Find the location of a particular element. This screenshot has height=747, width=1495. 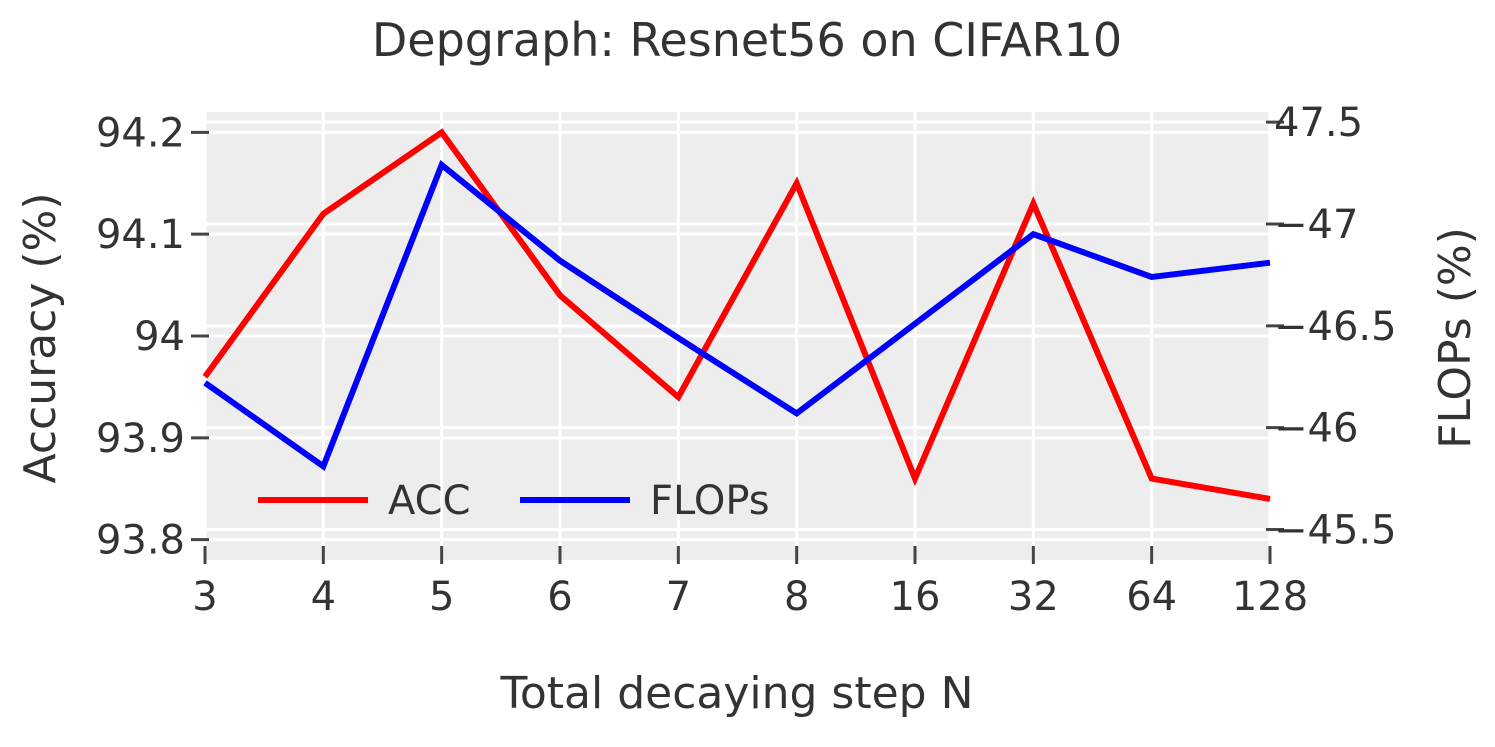

x-tick-label: 64 is located at coordinates (1151, 597).